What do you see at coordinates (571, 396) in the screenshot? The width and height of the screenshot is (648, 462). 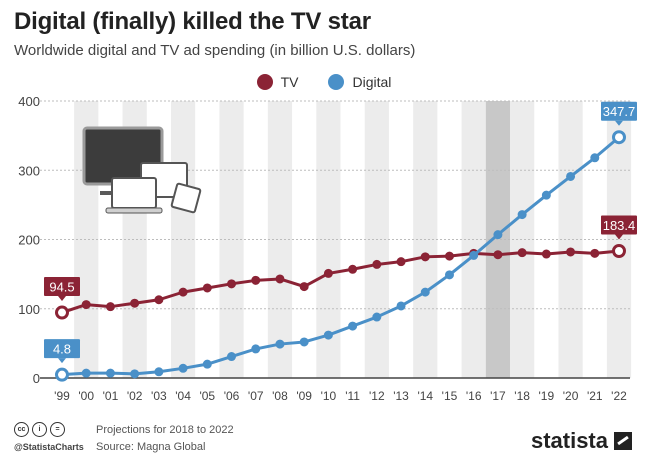 I see `x-tick-label: '20` at bounding box center [571, 396].